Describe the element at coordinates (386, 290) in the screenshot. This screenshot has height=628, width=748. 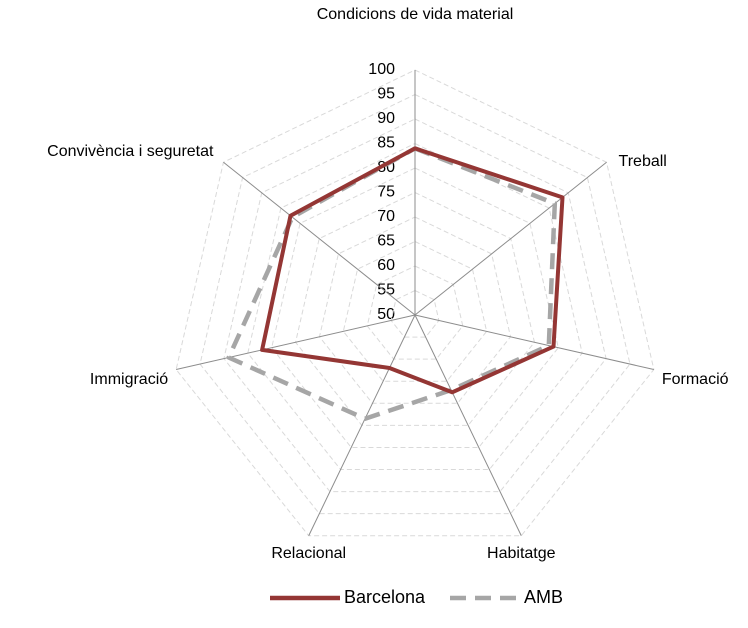
I see `r-tick-label: 55` at that location.